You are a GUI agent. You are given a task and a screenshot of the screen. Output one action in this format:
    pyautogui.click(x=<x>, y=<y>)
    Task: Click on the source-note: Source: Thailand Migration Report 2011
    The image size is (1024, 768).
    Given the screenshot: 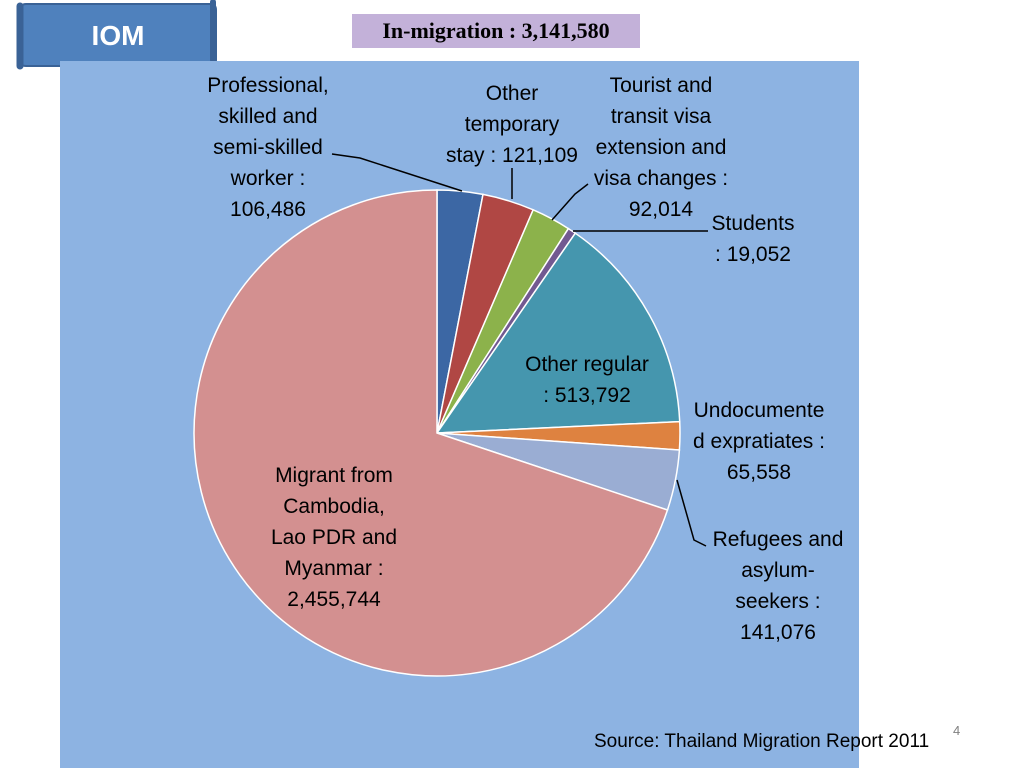 What is the action you would take?
    pyautogui.click(x=761, y=742)
    